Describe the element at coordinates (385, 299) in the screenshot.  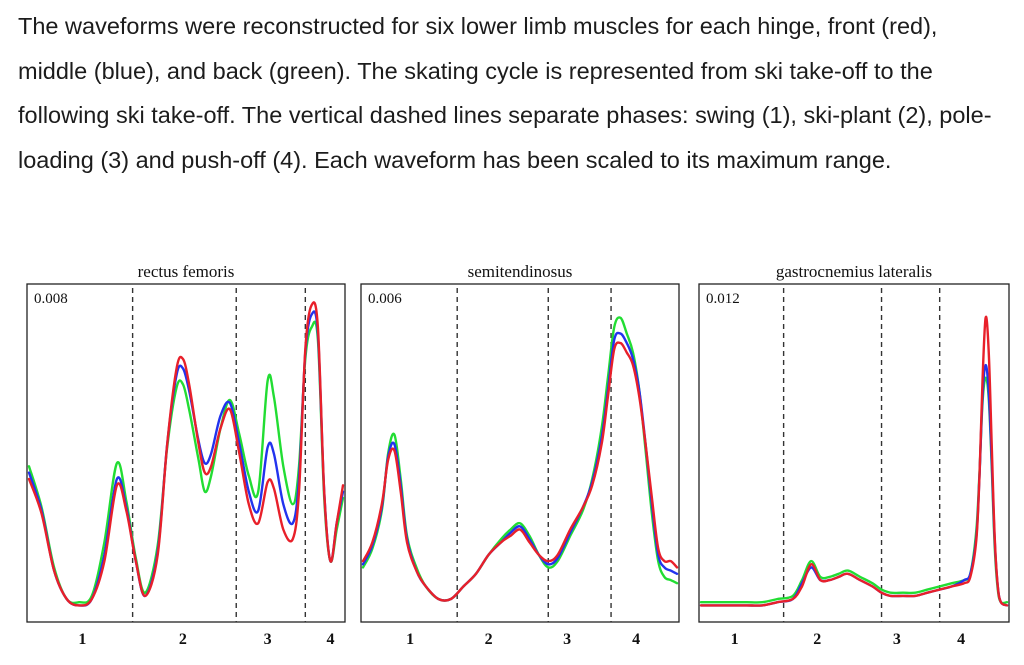
I see `scale-label: 0.006` at that location.